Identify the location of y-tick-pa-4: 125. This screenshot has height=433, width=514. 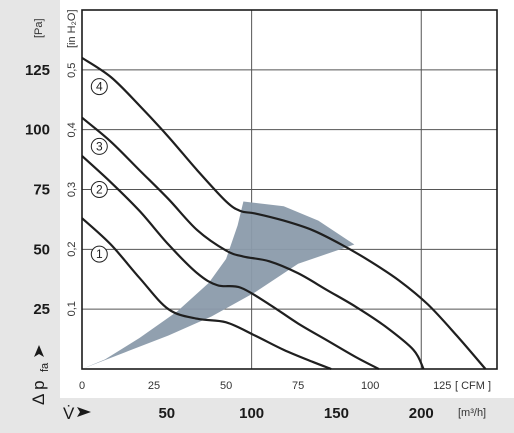
(37, 70).